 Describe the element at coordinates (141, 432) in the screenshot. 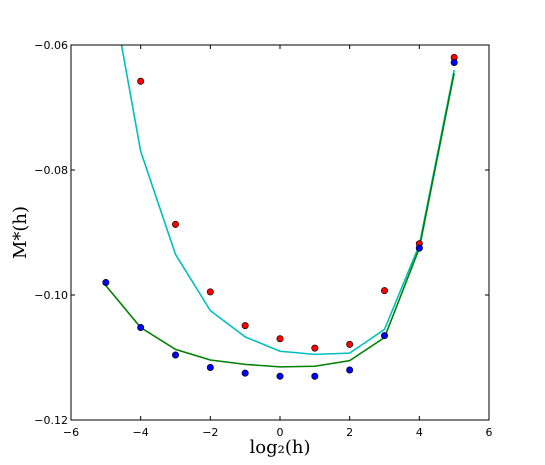

I see `x-tick-label-1: −4` at that location.